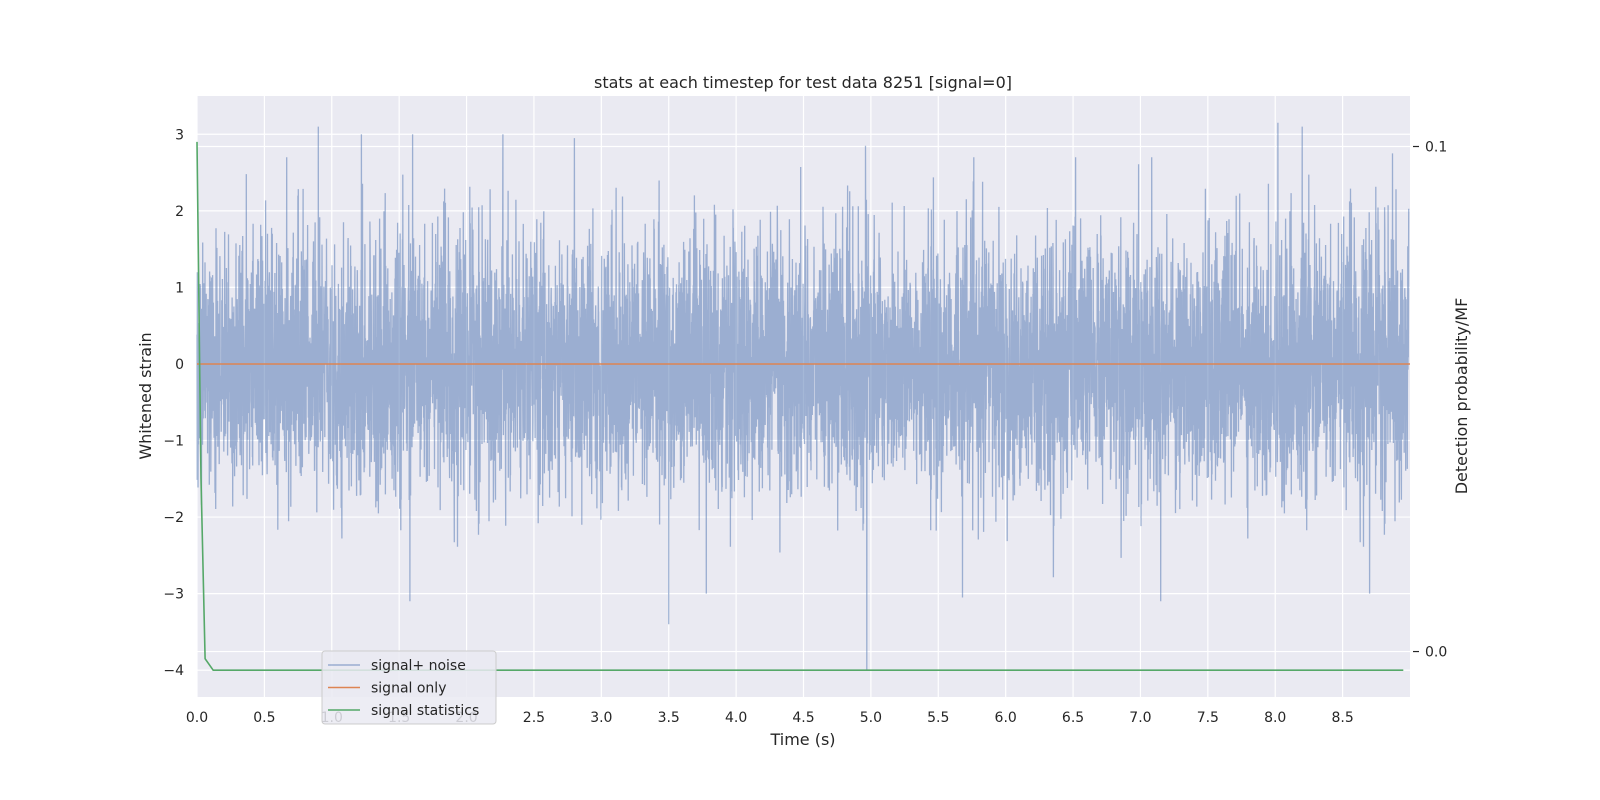 The image size is (1600, 800). What do you see at coordinates (173, 595) in the screenshot?
I see `y-tick-label-6: −3` at bounding box center [173, 595].